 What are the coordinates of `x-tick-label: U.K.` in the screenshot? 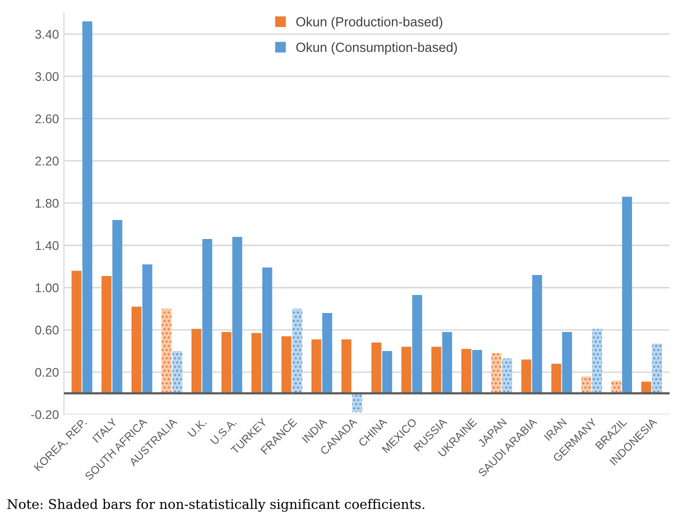 It's located at (197, 428).